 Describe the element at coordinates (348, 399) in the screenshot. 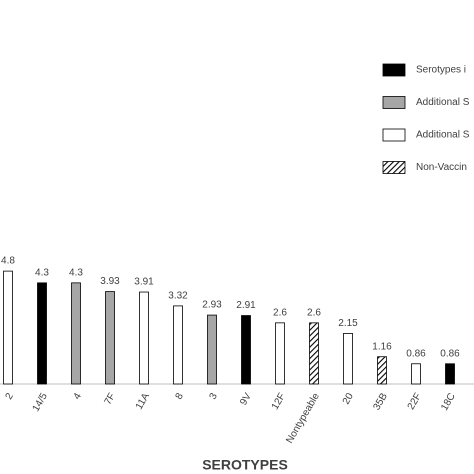

I see `x-tick-label: 20` at that location.